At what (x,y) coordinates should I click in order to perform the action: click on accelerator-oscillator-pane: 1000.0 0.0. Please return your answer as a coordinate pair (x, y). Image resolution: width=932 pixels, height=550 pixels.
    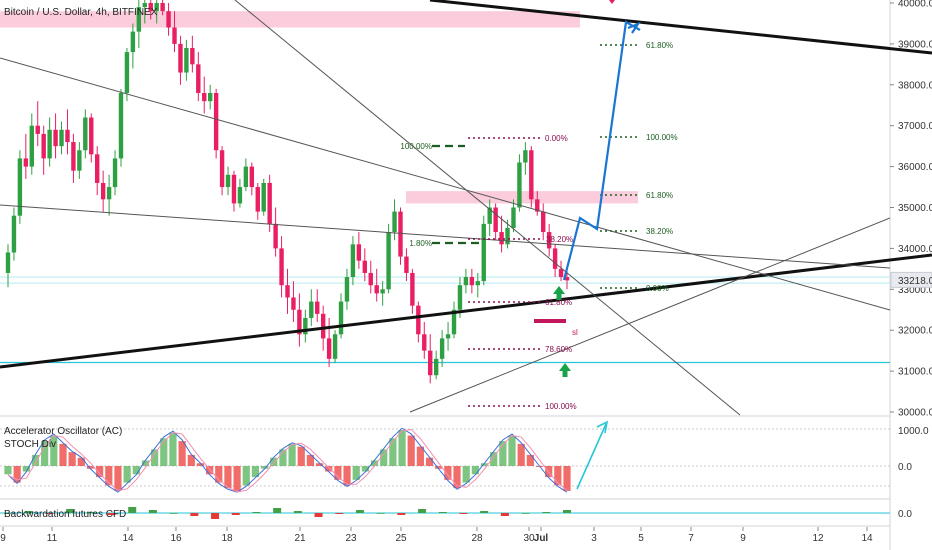
    Looking at the image, I should click on (464, 456).